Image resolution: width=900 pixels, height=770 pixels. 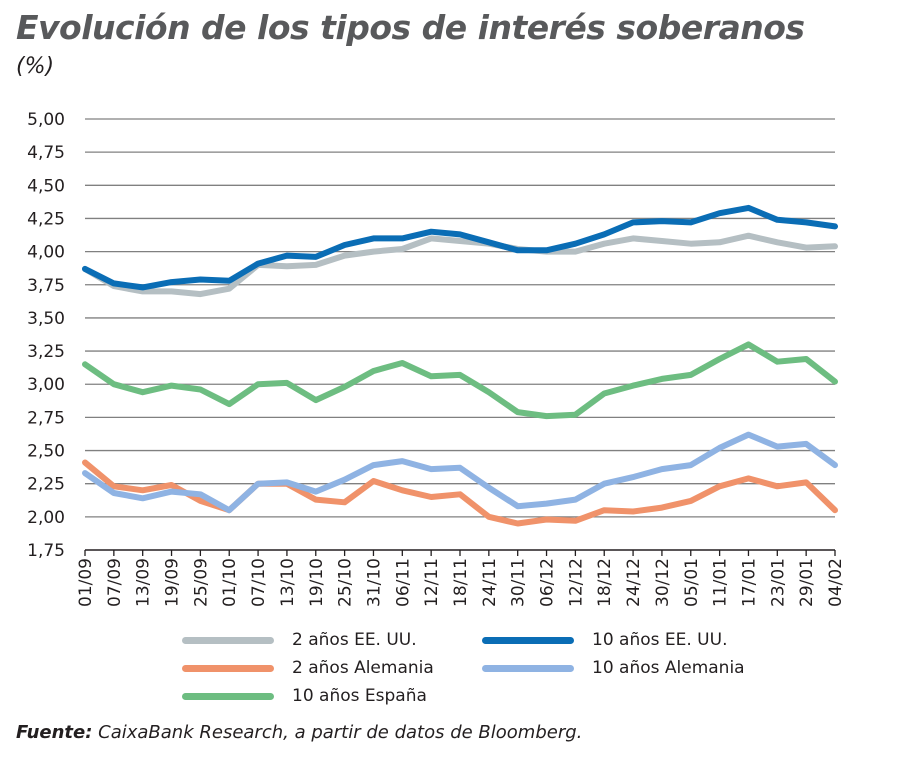 I want to click on x-tick-label: 04/02, so click(x=836, y=582).